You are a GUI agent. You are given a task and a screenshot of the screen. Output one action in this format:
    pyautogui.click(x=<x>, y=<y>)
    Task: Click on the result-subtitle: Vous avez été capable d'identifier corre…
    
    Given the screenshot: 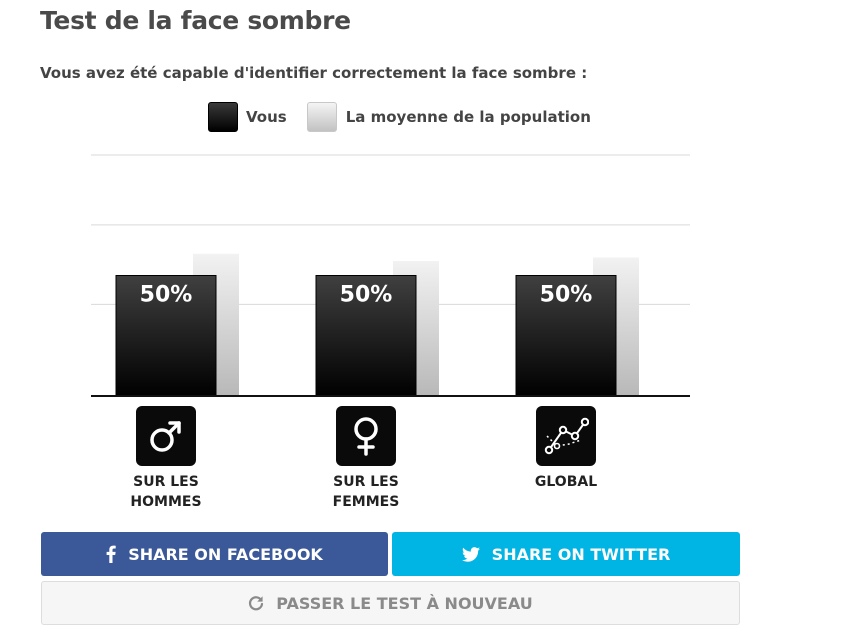 What is the action you would take?
    pyautogui.click(x=314, y=73)
    